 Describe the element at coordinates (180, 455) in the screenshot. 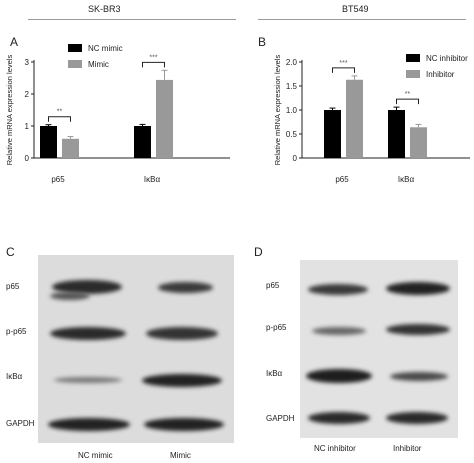

I see `blot-c-lane-label: Mimic` at that location.